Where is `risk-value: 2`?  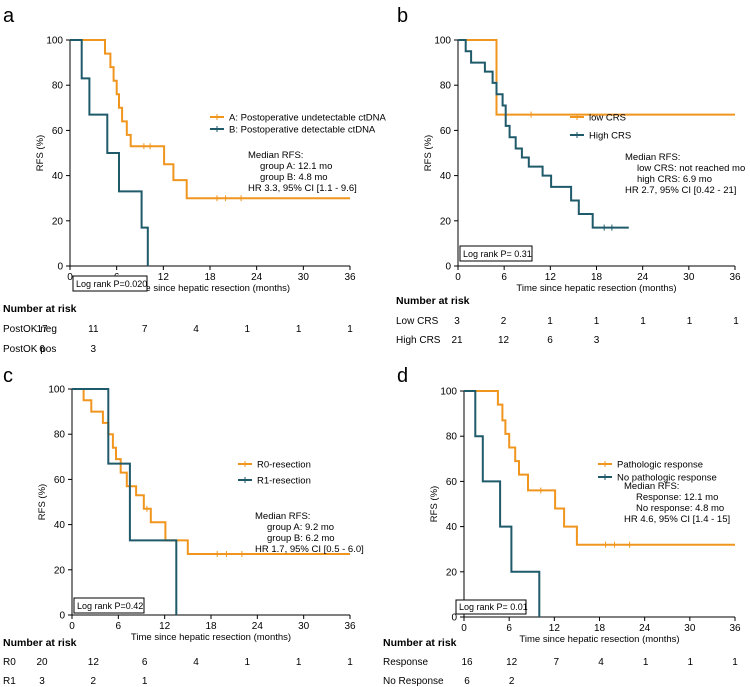
risk-value: 2 is located at coordinates (504, 321).